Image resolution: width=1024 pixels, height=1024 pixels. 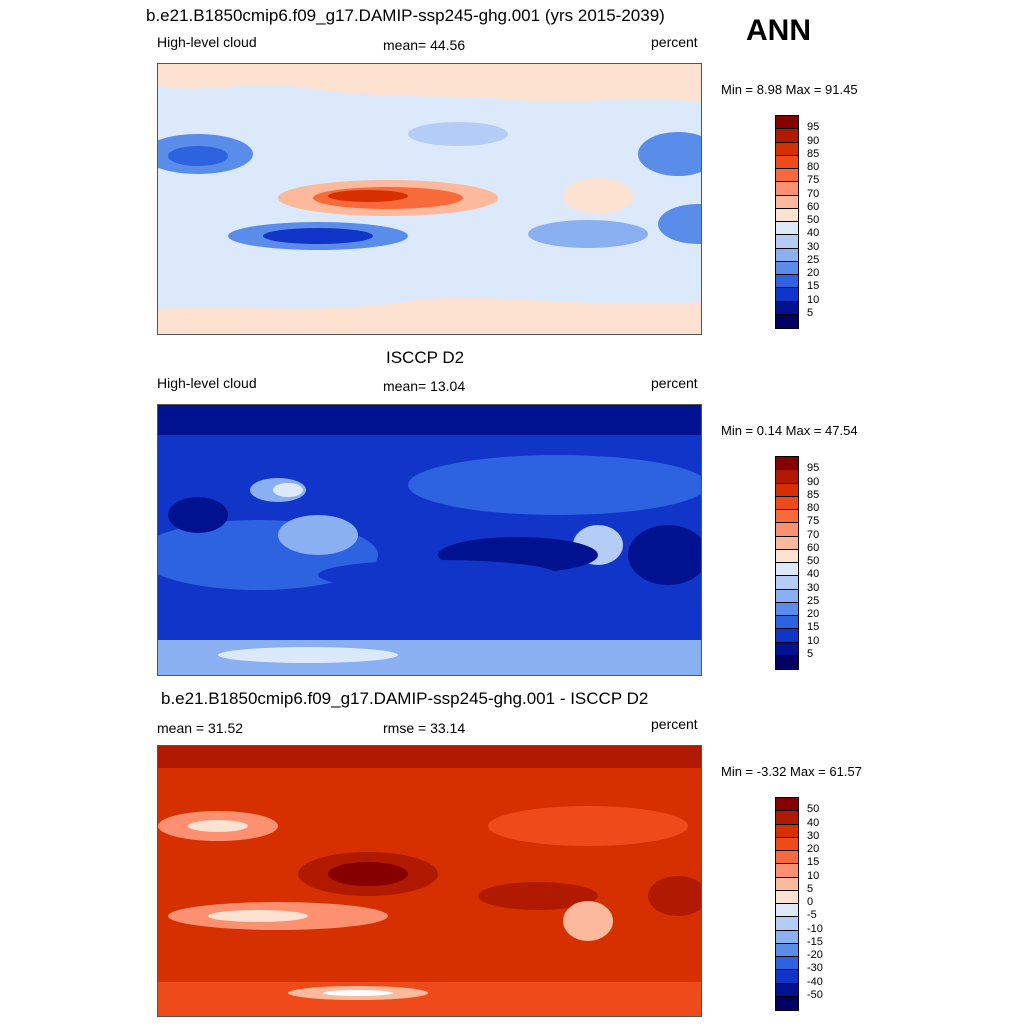 I want to click on colorbar-tick-label: 85, so click(x=813, y=153).